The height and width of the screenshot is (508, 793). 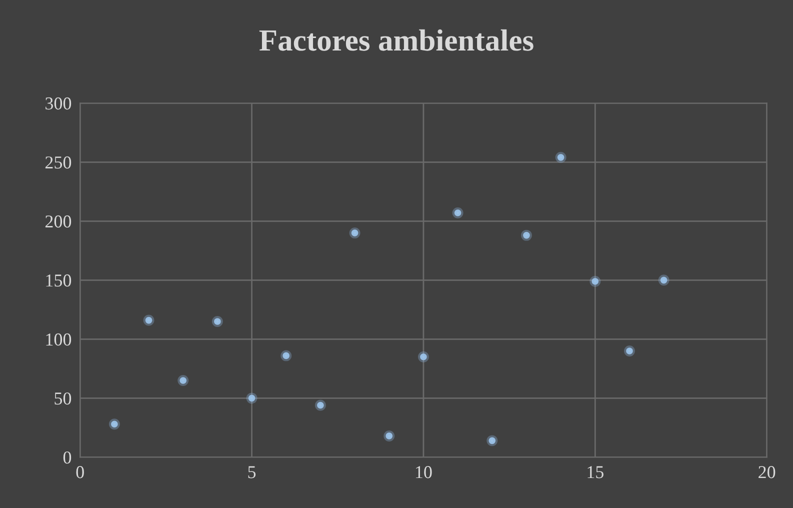 What do you see at coordinates (252, 472) in the screenshot?
I see `x-tick-label: 5` at bounding box center [252, 472].